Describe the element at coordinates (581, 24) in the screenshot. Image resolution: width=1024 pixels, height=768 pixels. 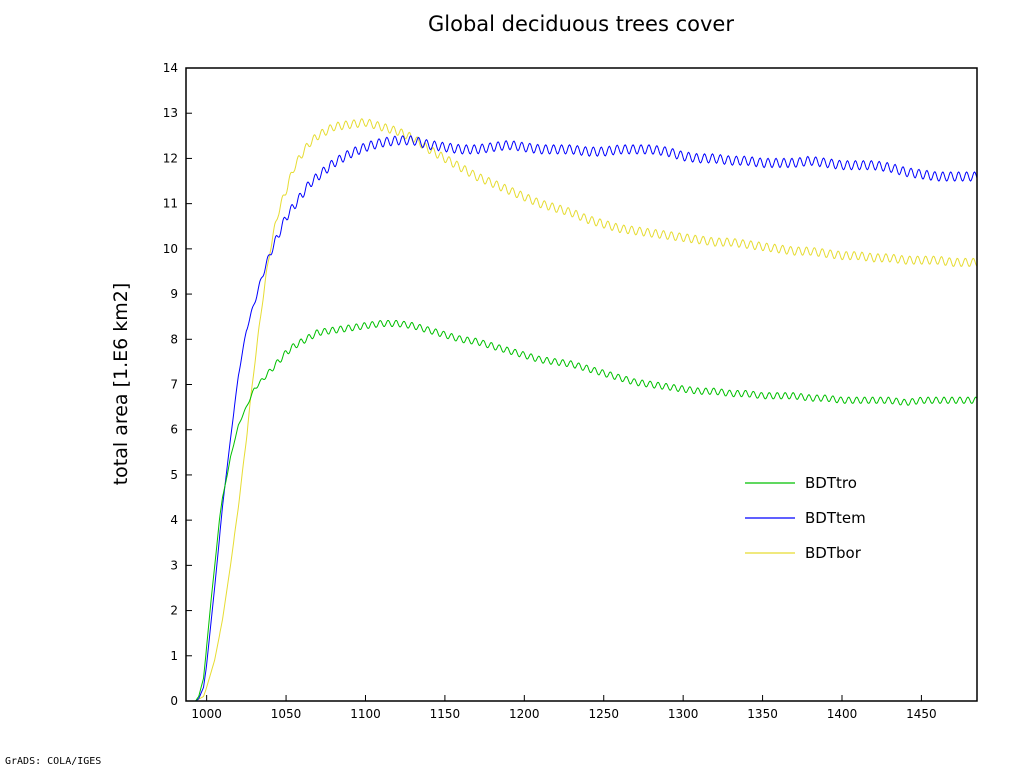
I see `chart-title: Global deciduous trees cover` at that location.